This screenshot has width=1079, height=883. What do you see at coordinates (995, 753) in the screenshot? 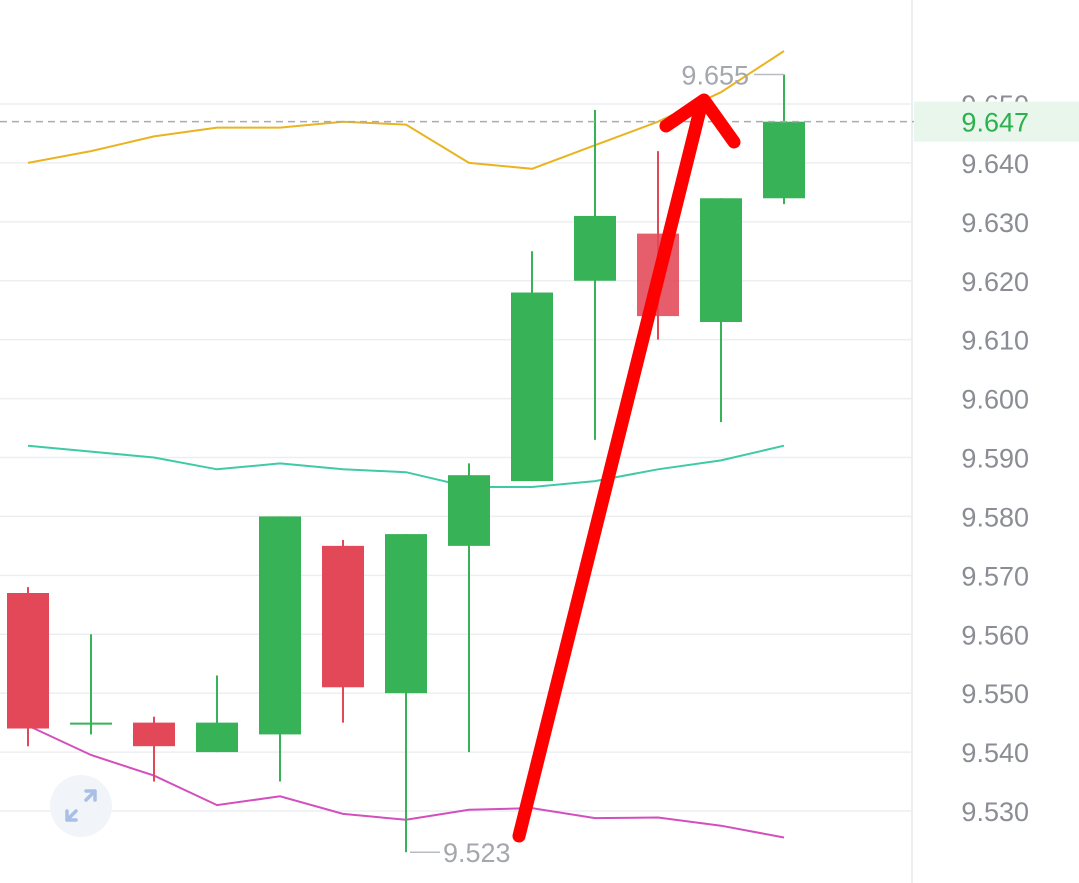
I see `price-tick-label: 9.540` at bounding box center [995, 753].